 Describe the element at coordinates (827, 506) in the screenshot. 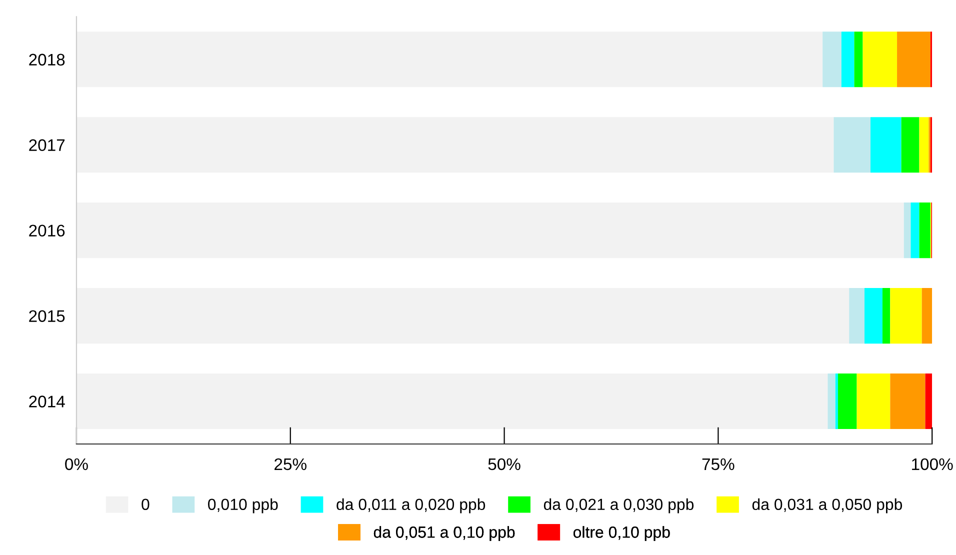

I see `legend-label: da 0,031 a 0,050 ppb` at that location.